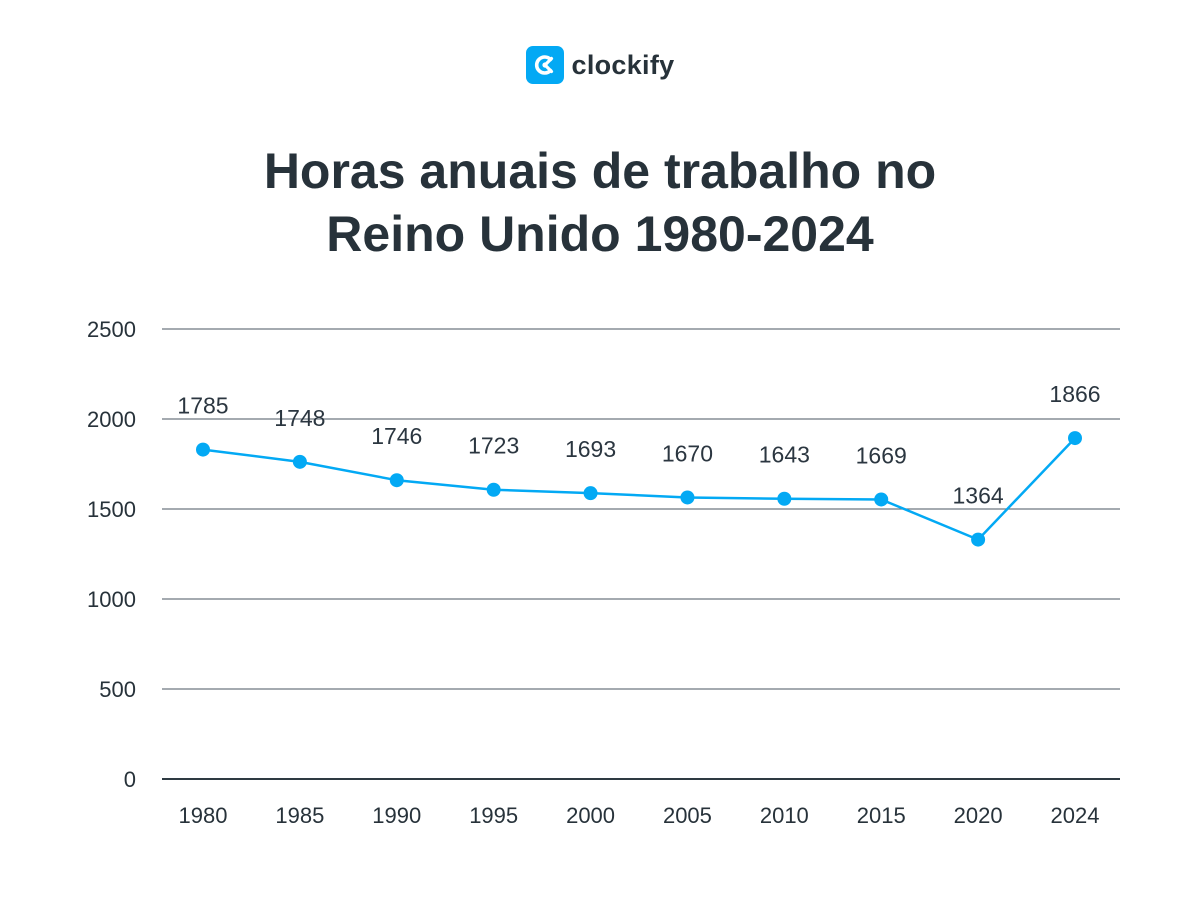 Image resolution: width=1200 pixels, height=900 pixels. I want to click on data-label: 1643, so click(784, 455).